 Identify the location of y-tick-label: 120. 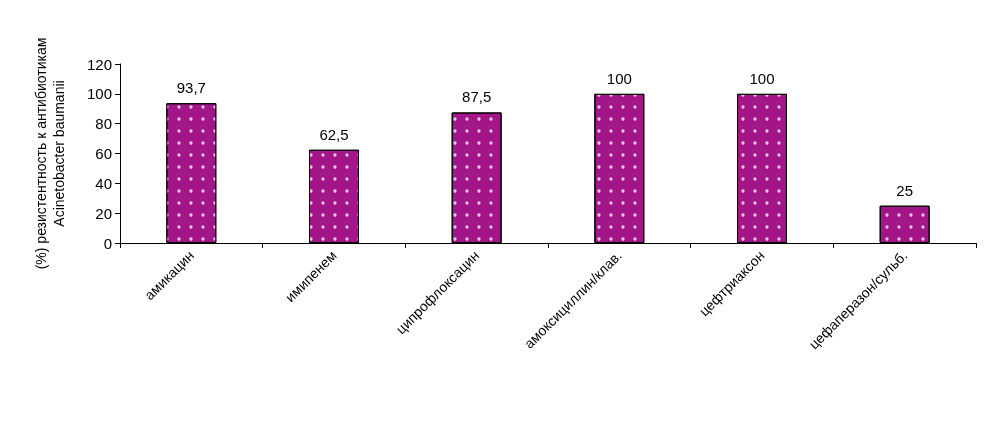
(99, 64).